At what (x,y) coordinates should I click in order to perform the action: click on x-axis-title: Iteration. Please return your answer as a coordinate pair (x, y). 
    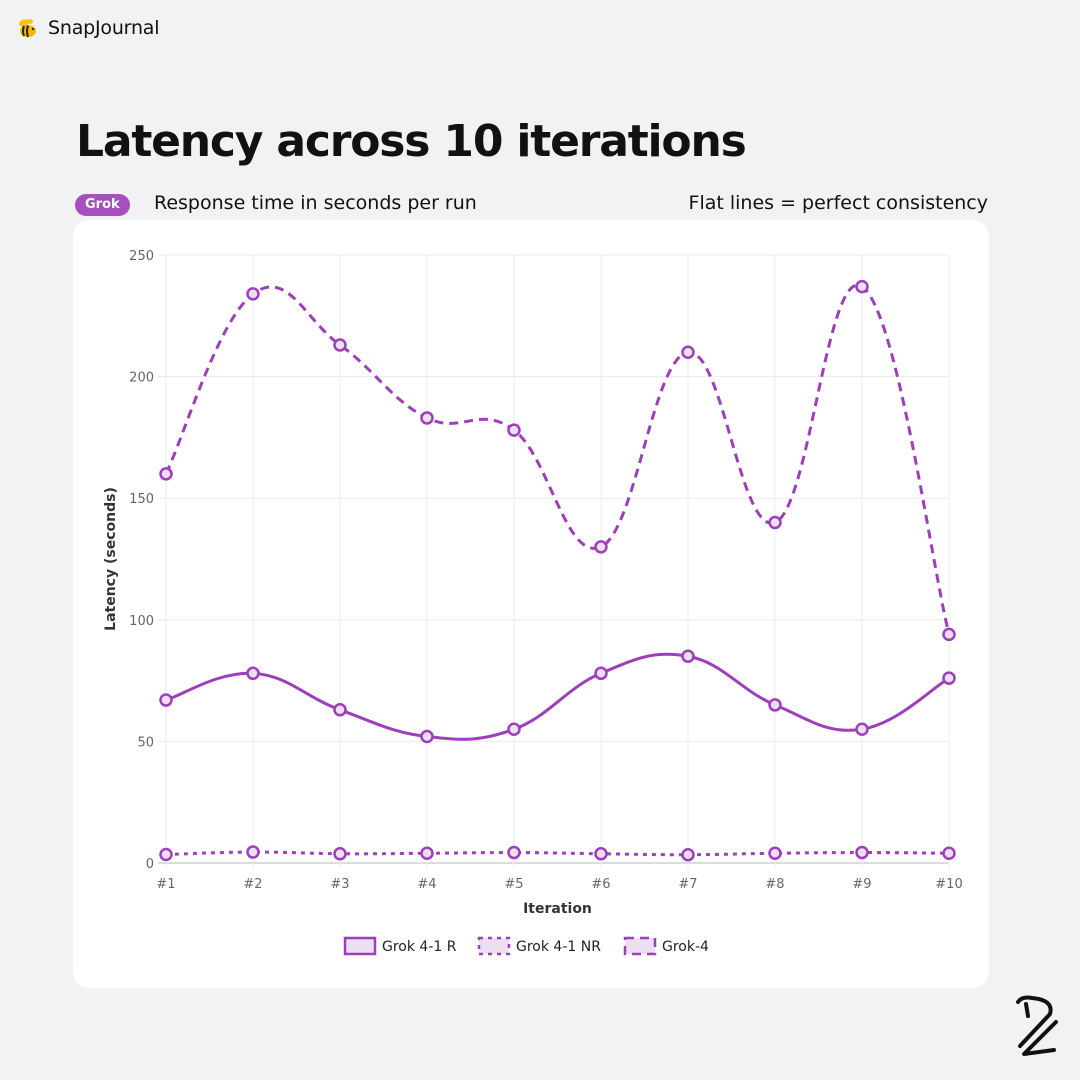
    Looking at the image, I should click on (557, 909).